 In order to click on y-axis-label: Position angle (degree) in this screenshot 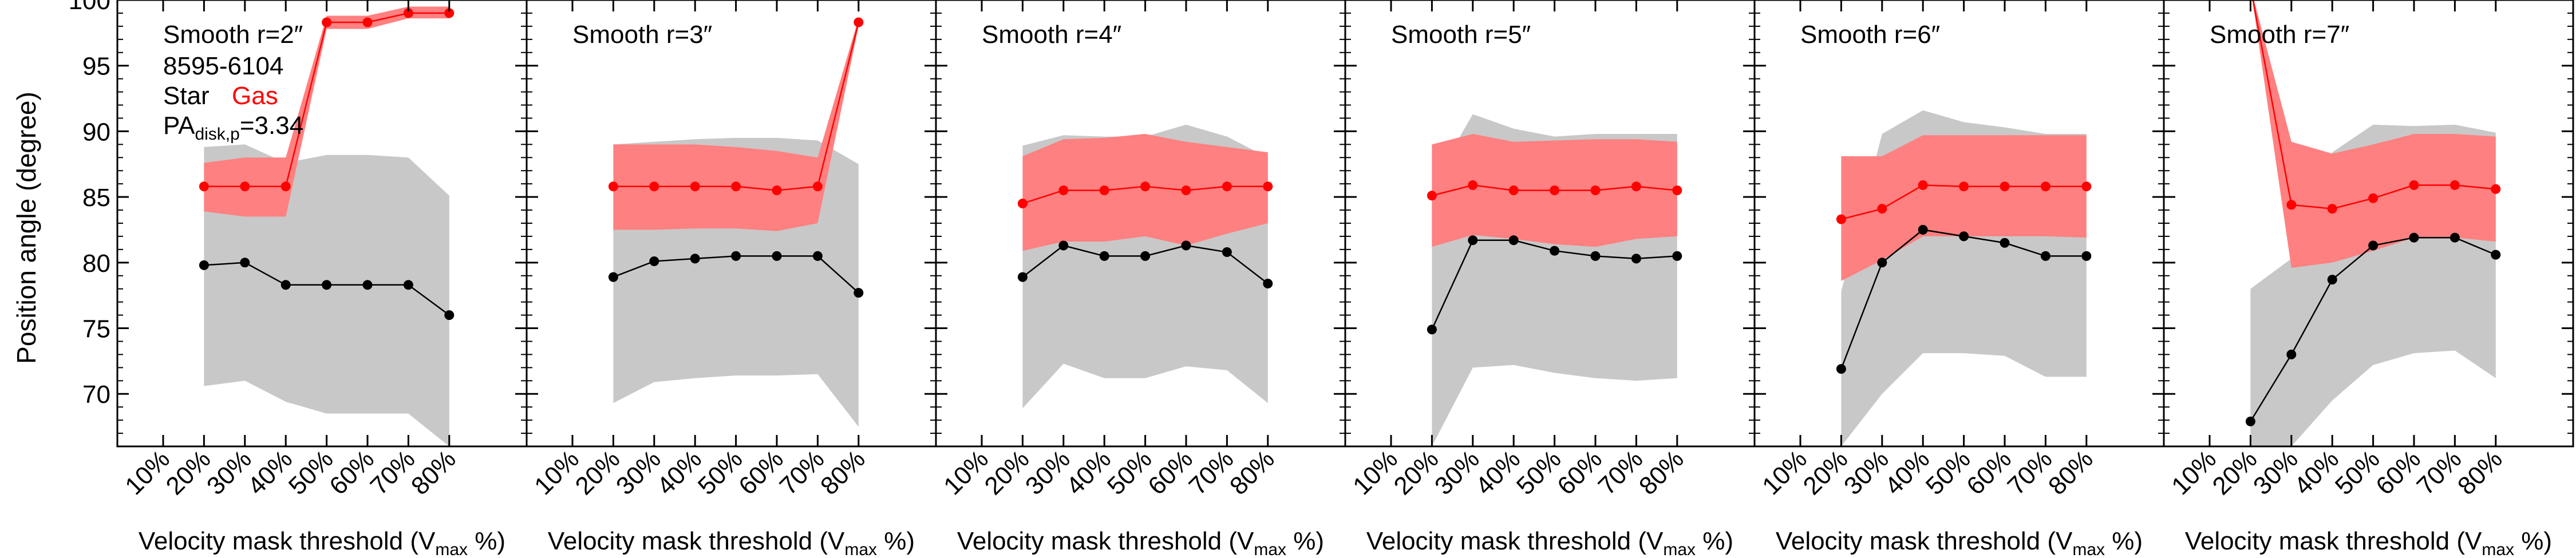, I will do `click(26, 228)`.